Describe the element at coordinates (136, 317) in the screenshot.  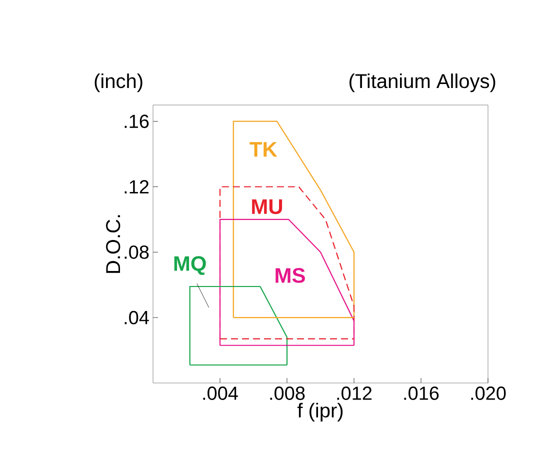
I see `y-tick-label: .04` at that location.